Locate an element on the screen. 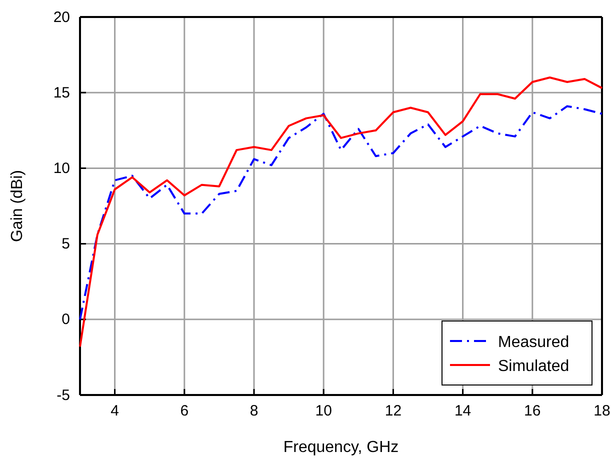  x-tick-label: 10 is located at coordinates (323, 411).